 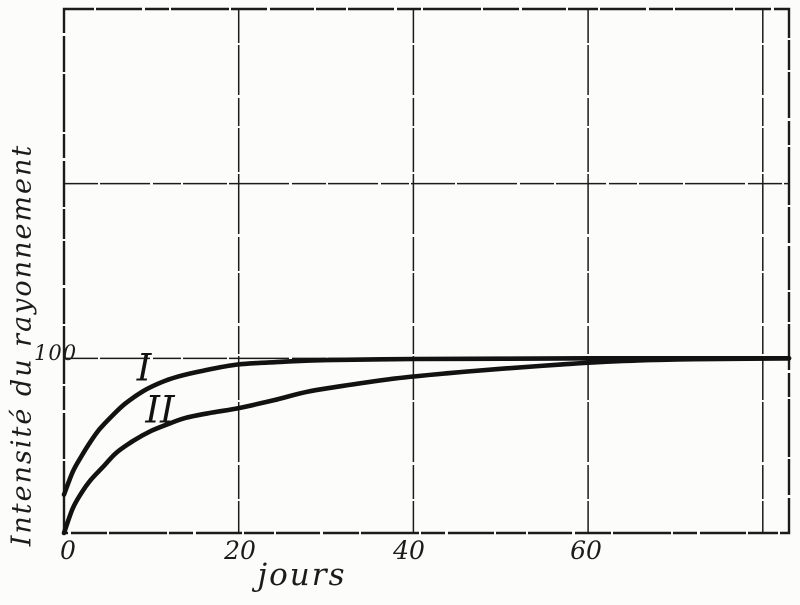 What do you see at coordinates (68, 550) in the screenshot?
I see `x-axis-tick-0: 0` at bounding box center [68, 550].